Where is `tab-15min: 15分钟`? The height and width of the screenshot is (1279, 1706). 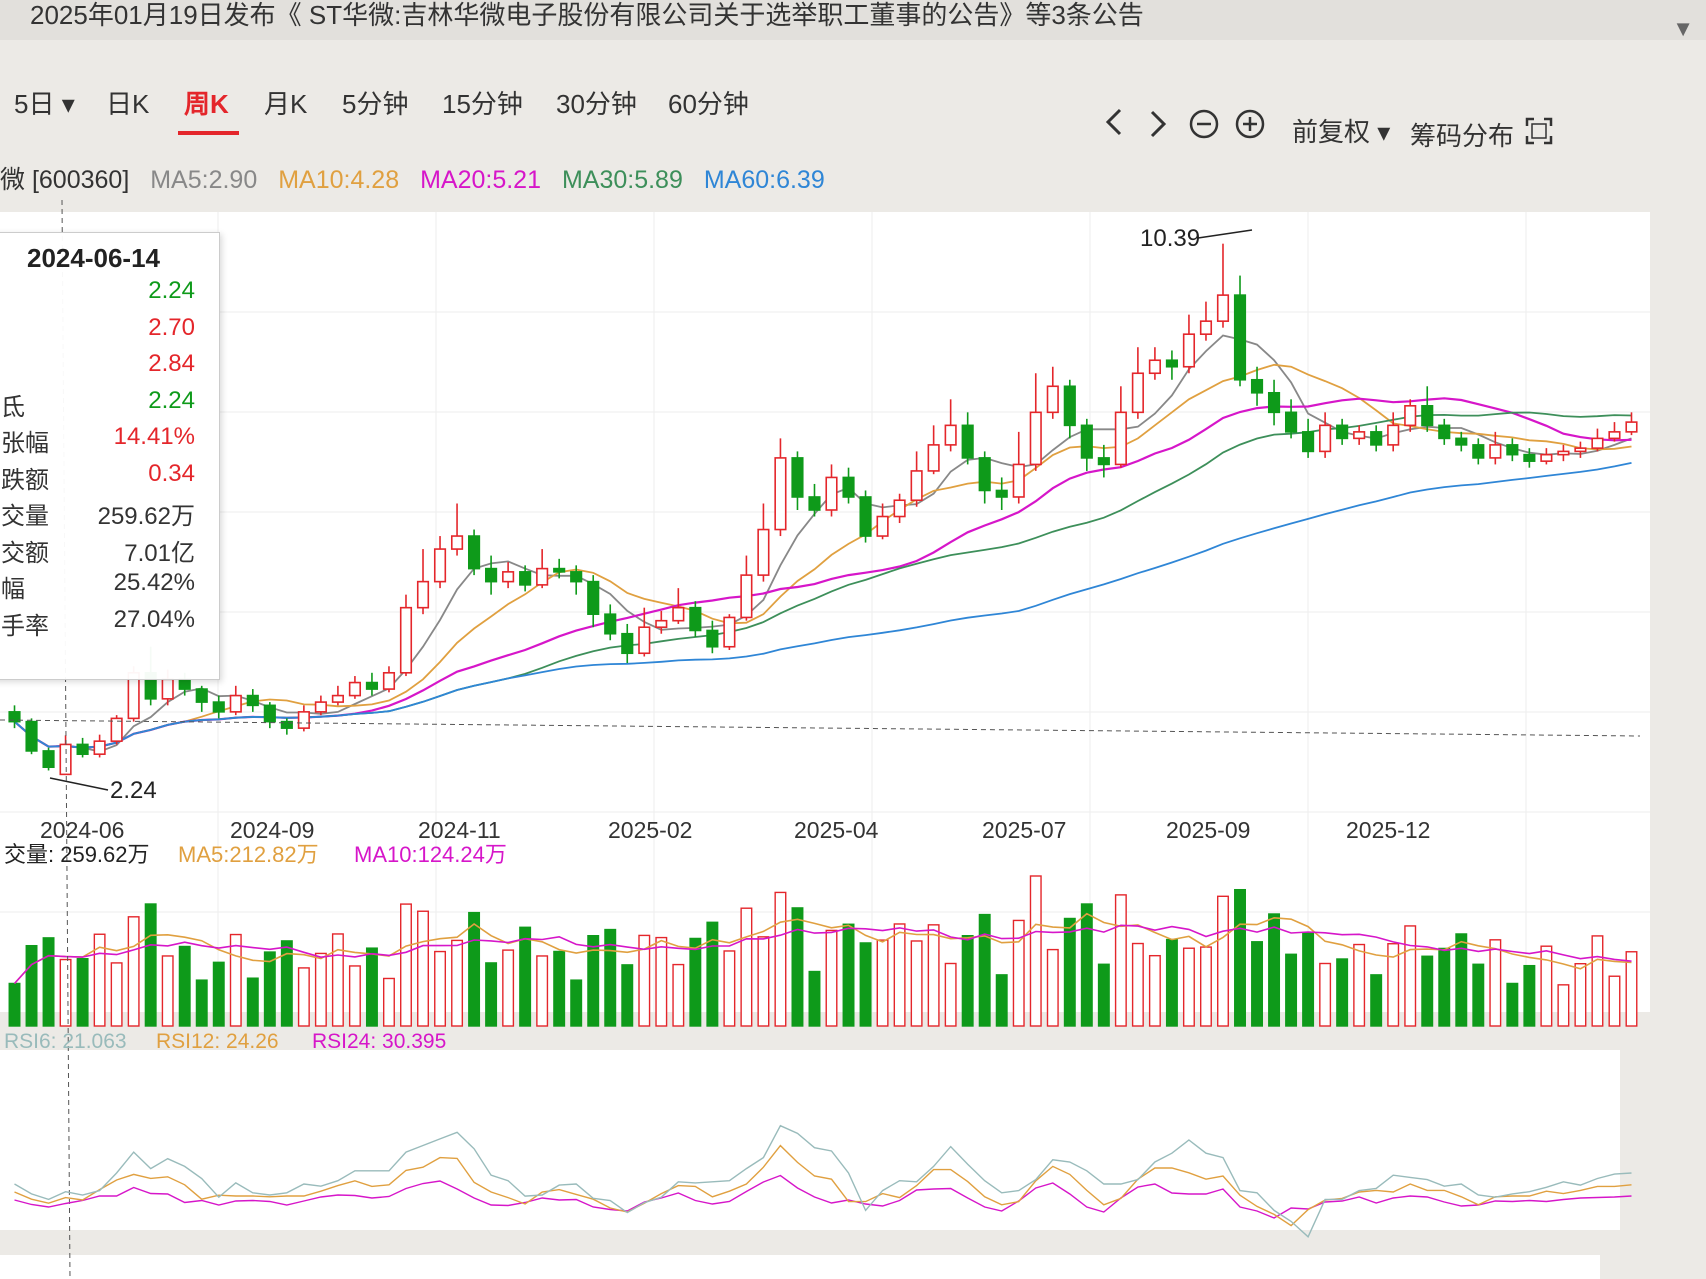 tab-15min: 15分钟 is located at coordinates (482, 104).